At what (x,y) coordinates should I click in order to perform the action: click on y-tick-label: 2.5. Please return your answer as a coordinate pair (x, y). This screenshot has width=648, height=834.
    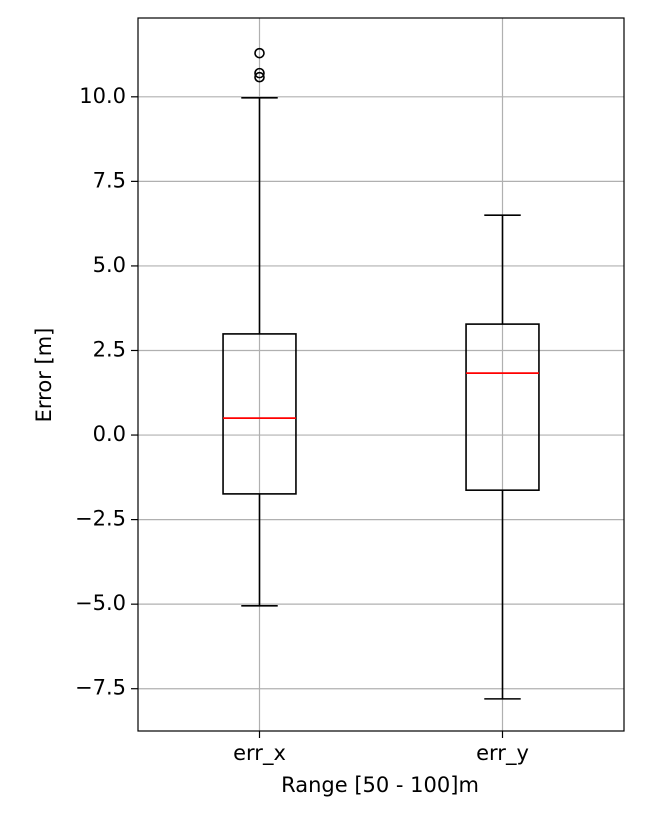
    Looking at the image, I should click on (109, 349).